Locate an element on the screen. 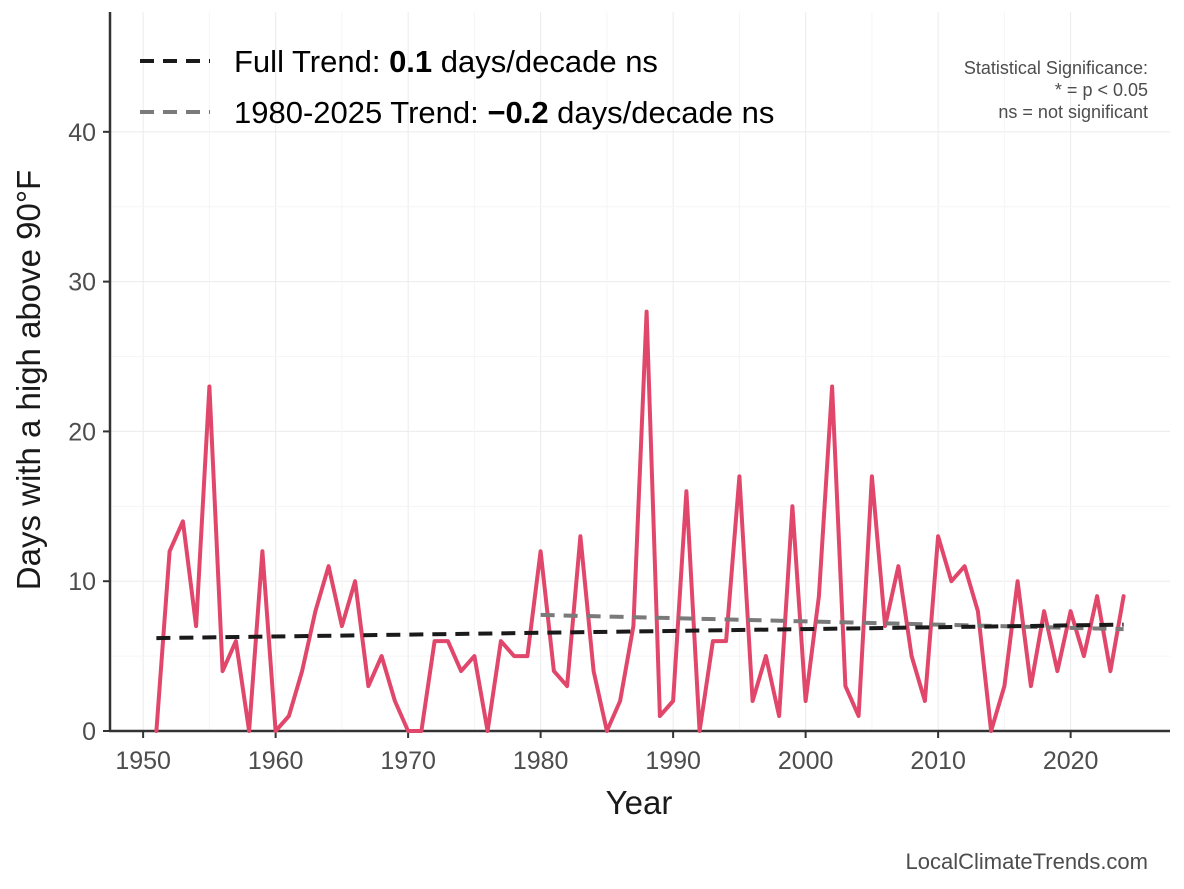  y-tick-label: 30 is located at coordinates (82, 283).